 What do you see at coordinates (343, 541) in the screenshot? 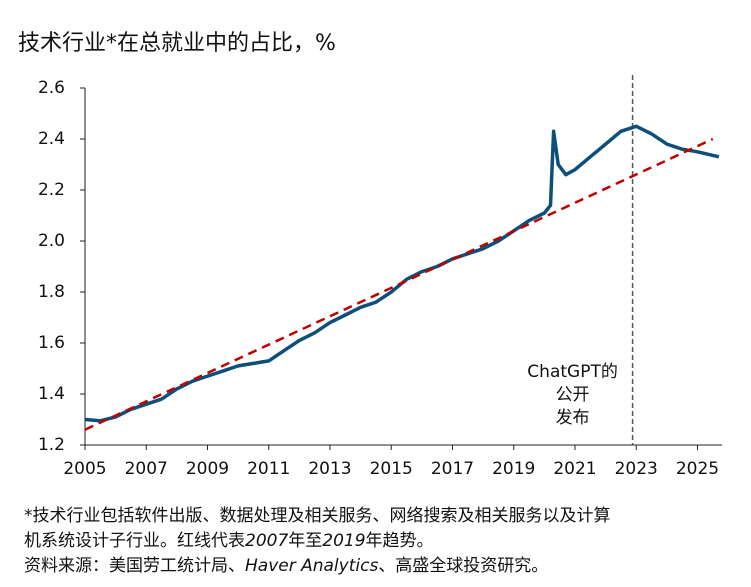
I see `footnote-part: 2019` at bounding box center [343, 541].